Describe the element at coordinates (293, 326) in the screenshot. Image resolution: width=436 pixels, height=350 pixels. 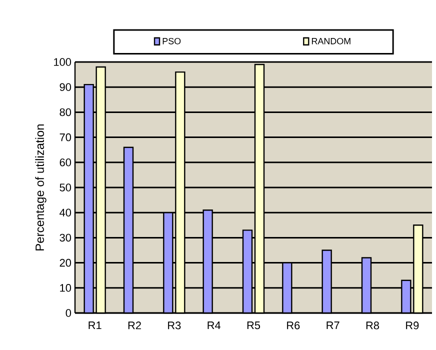
I see `x-tick-label: R6` at that location.